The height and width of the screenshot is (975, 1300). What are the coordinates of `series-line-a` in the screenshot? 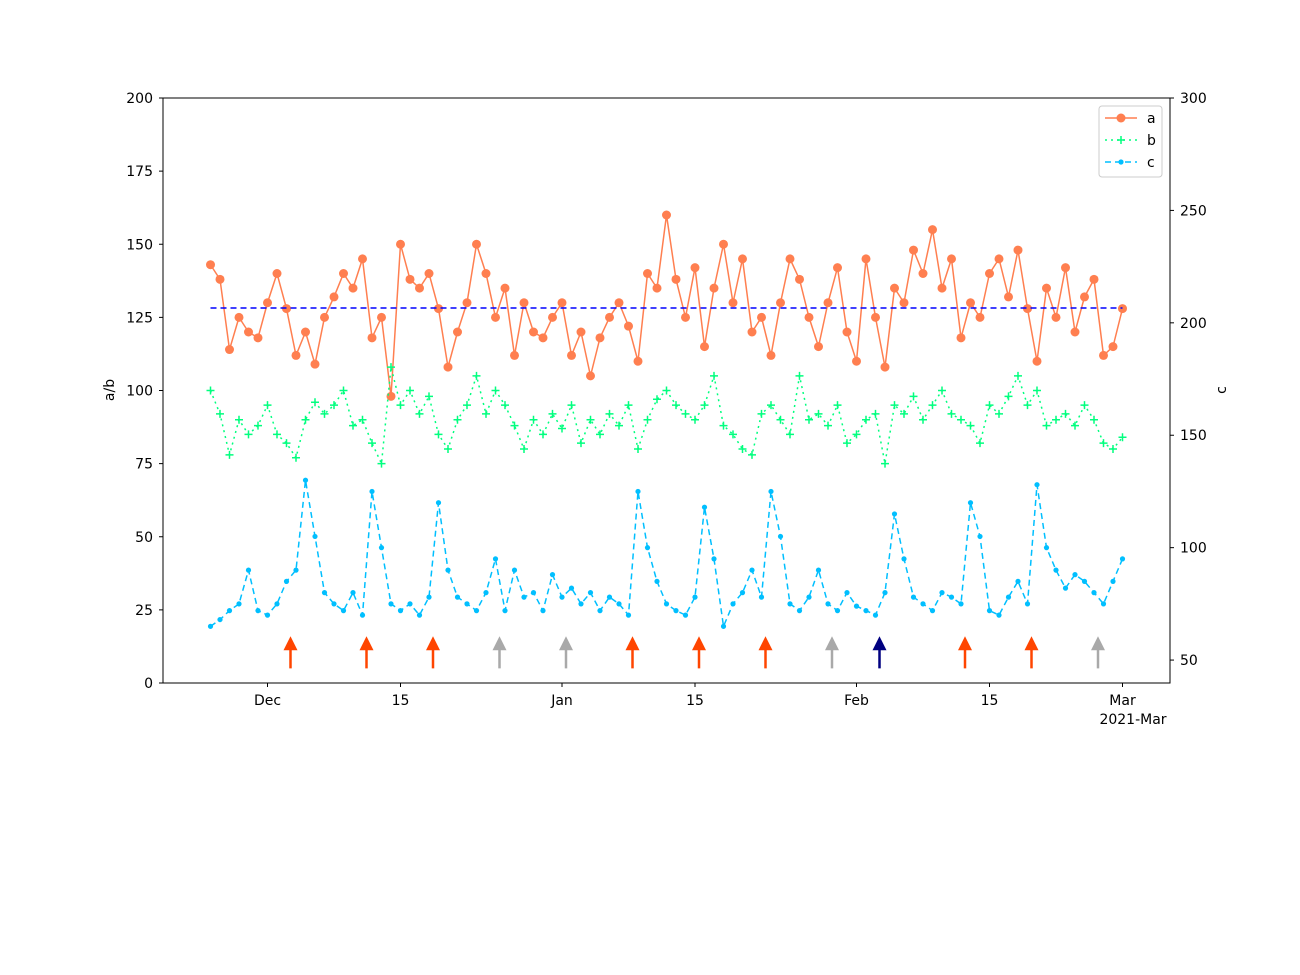 It's located at (666, 305).